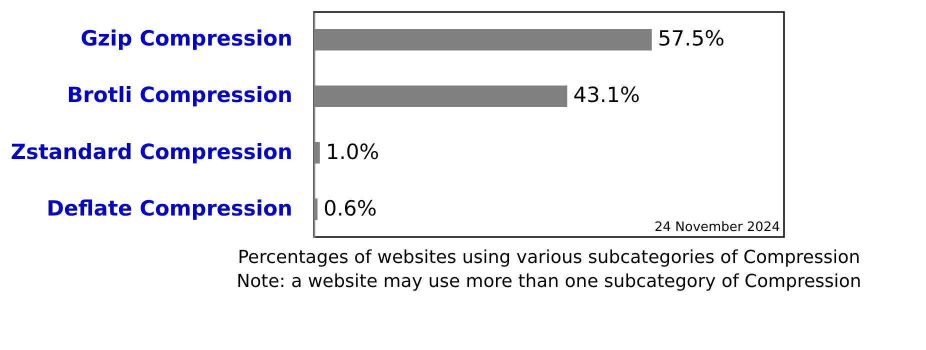 Image resolution: width=926 pixels, height=350 pixels. What do you see at coordinates (353, 152) in the screenshot?
I see `data-label: 1.0%` at bounding box center [353, 152].